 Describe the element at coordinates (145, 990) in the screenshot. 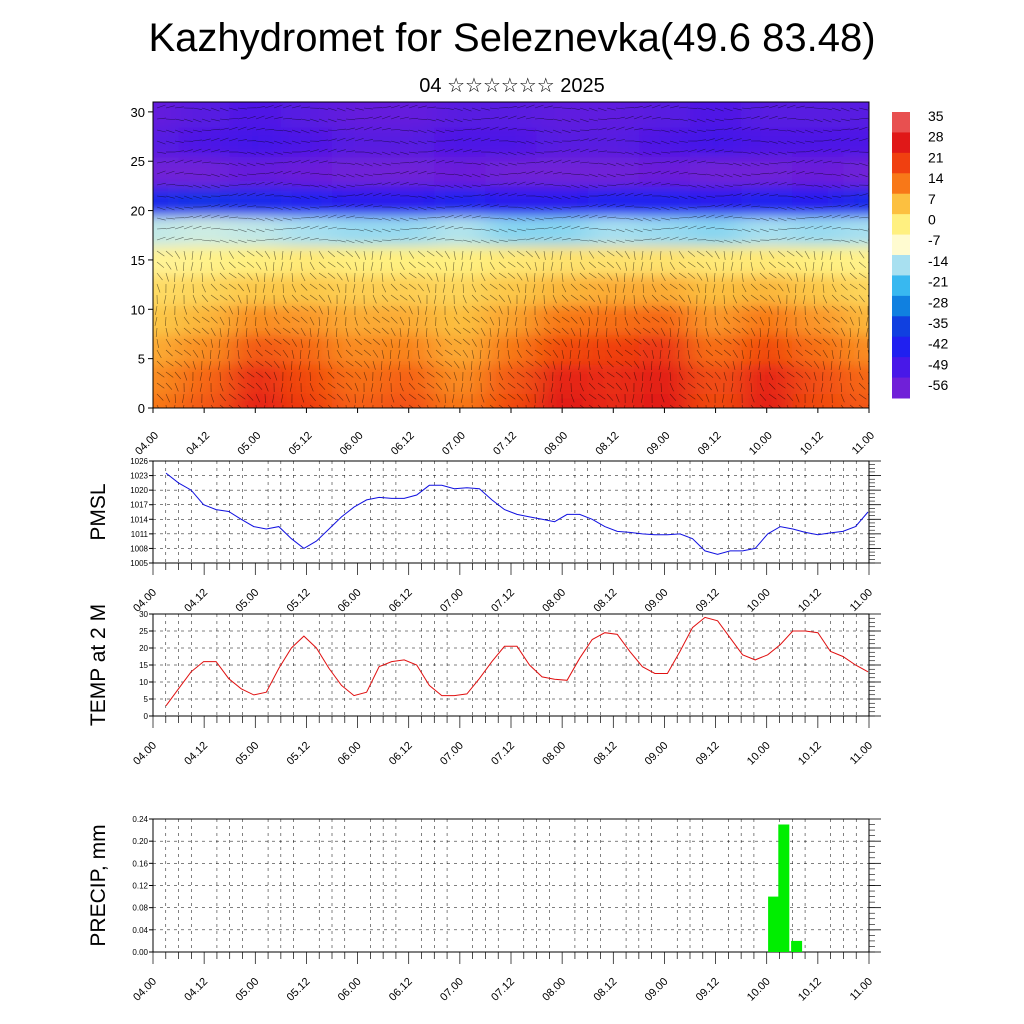

I see `precip-xtick-label: 04.00` at that location.